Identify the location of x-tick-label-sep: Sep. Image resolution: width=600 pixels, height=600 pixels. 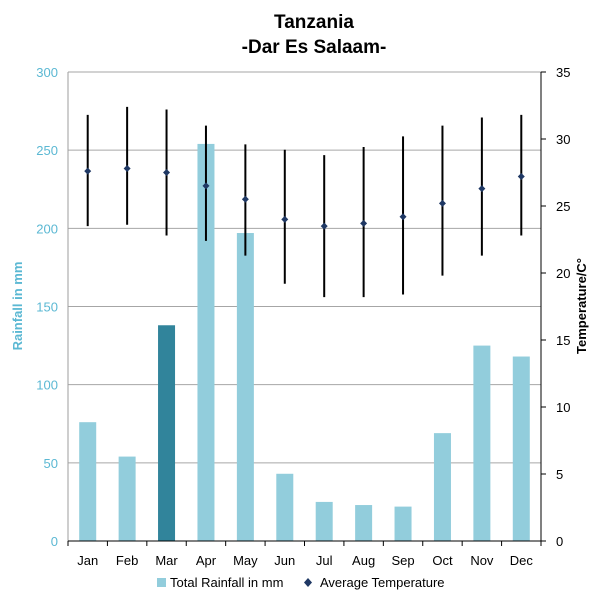
(402, 560).